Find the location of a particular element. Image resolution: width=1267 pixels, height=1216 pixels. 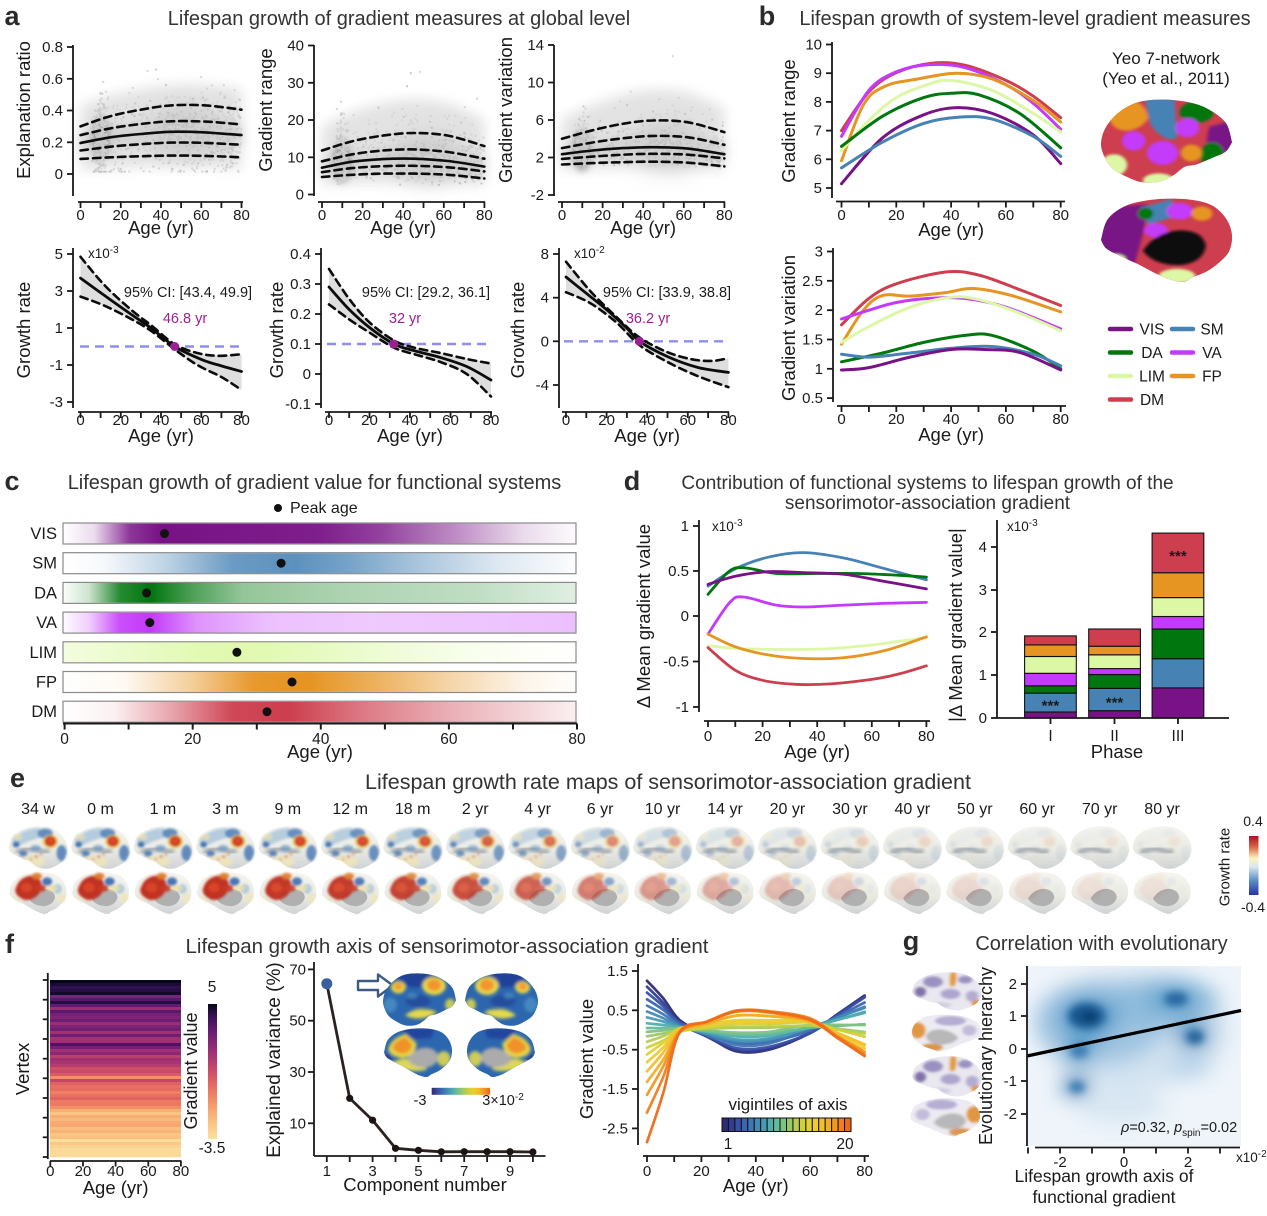

svg-text: 10 is located at coordinates (535, 83).